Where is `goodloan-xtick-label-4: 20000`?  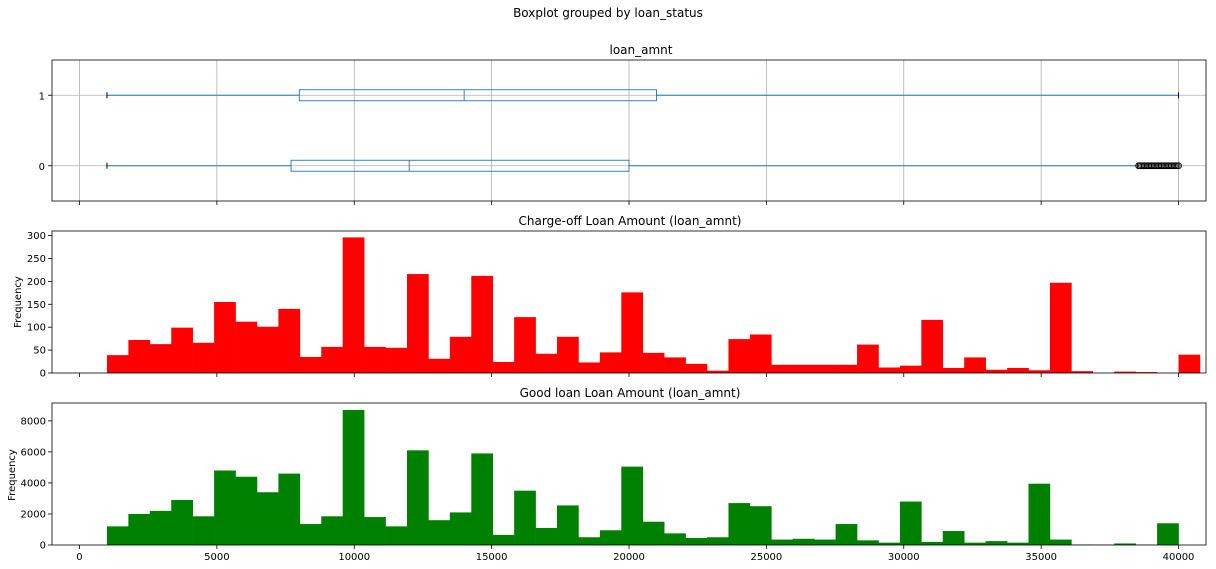
goodloan-xtick-label-4: 20000 is located at coordinates (629, 557).